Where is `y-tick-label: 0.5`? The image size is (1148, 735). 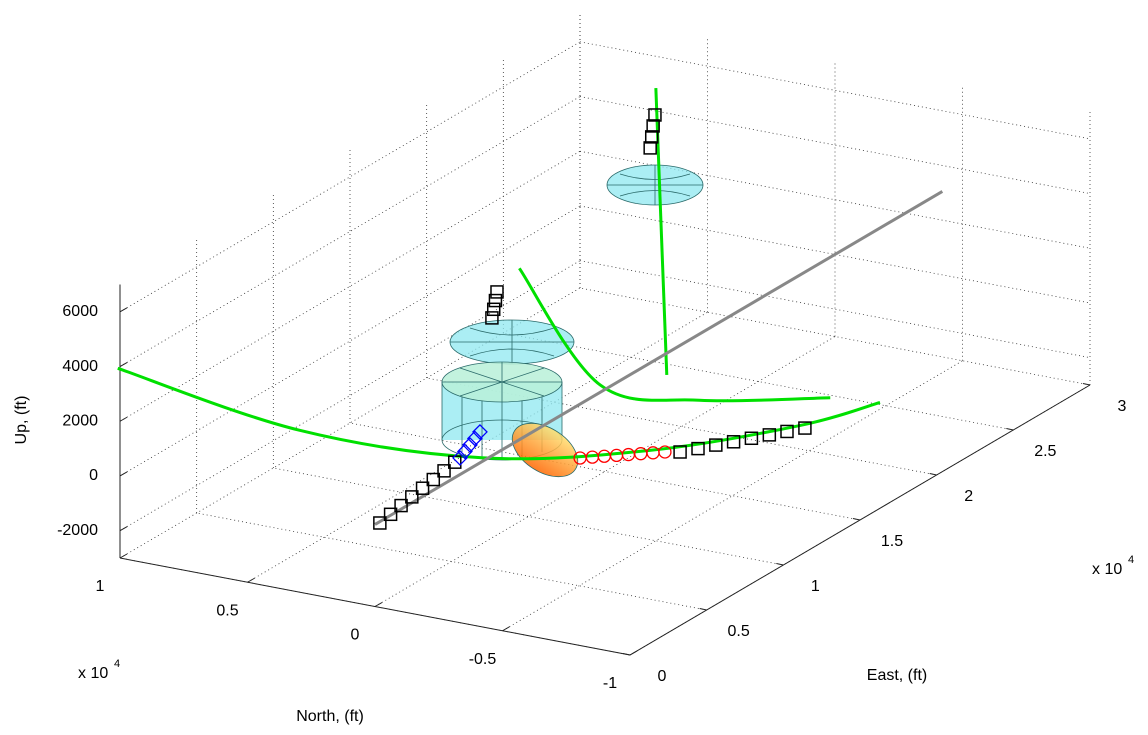
y-tick-label: 0.5 is located at coordinates (227, 610).